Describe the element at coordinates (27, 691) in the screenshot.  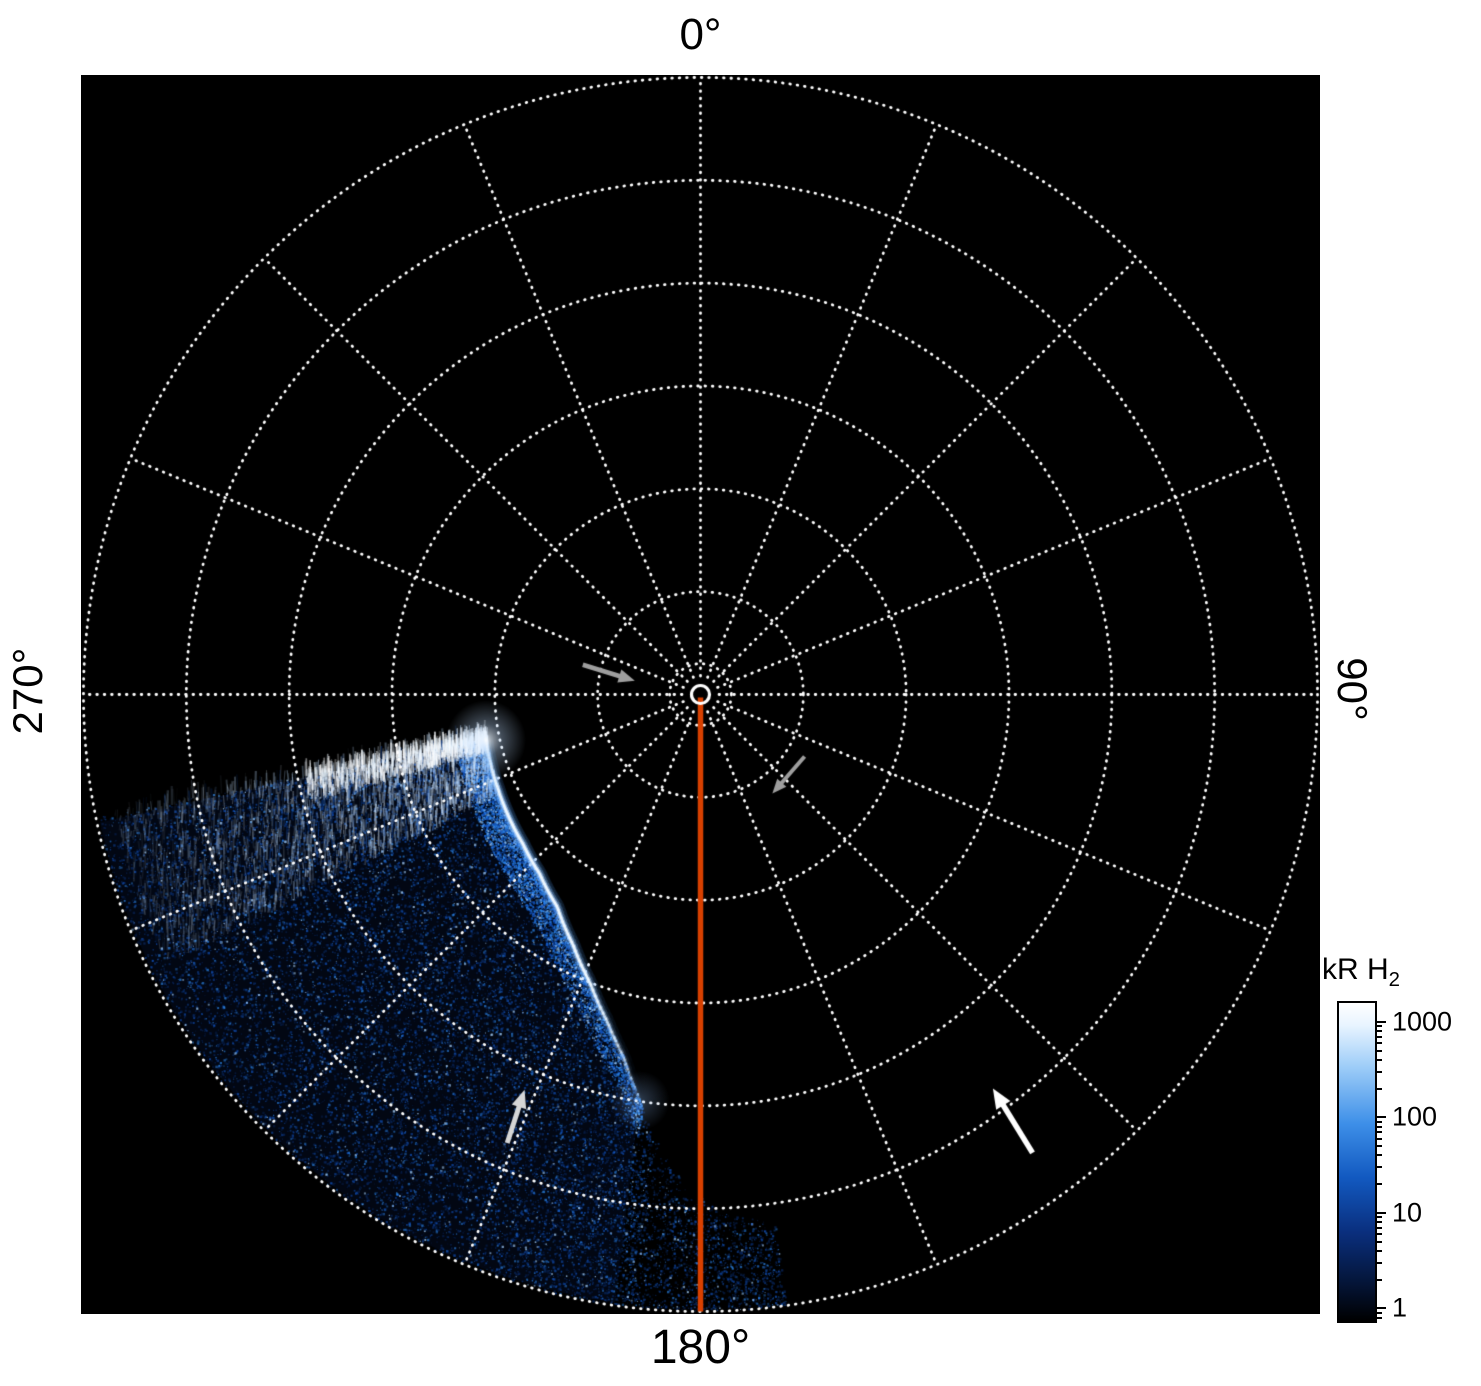
I see `angle-label-270: 270°` at that location.